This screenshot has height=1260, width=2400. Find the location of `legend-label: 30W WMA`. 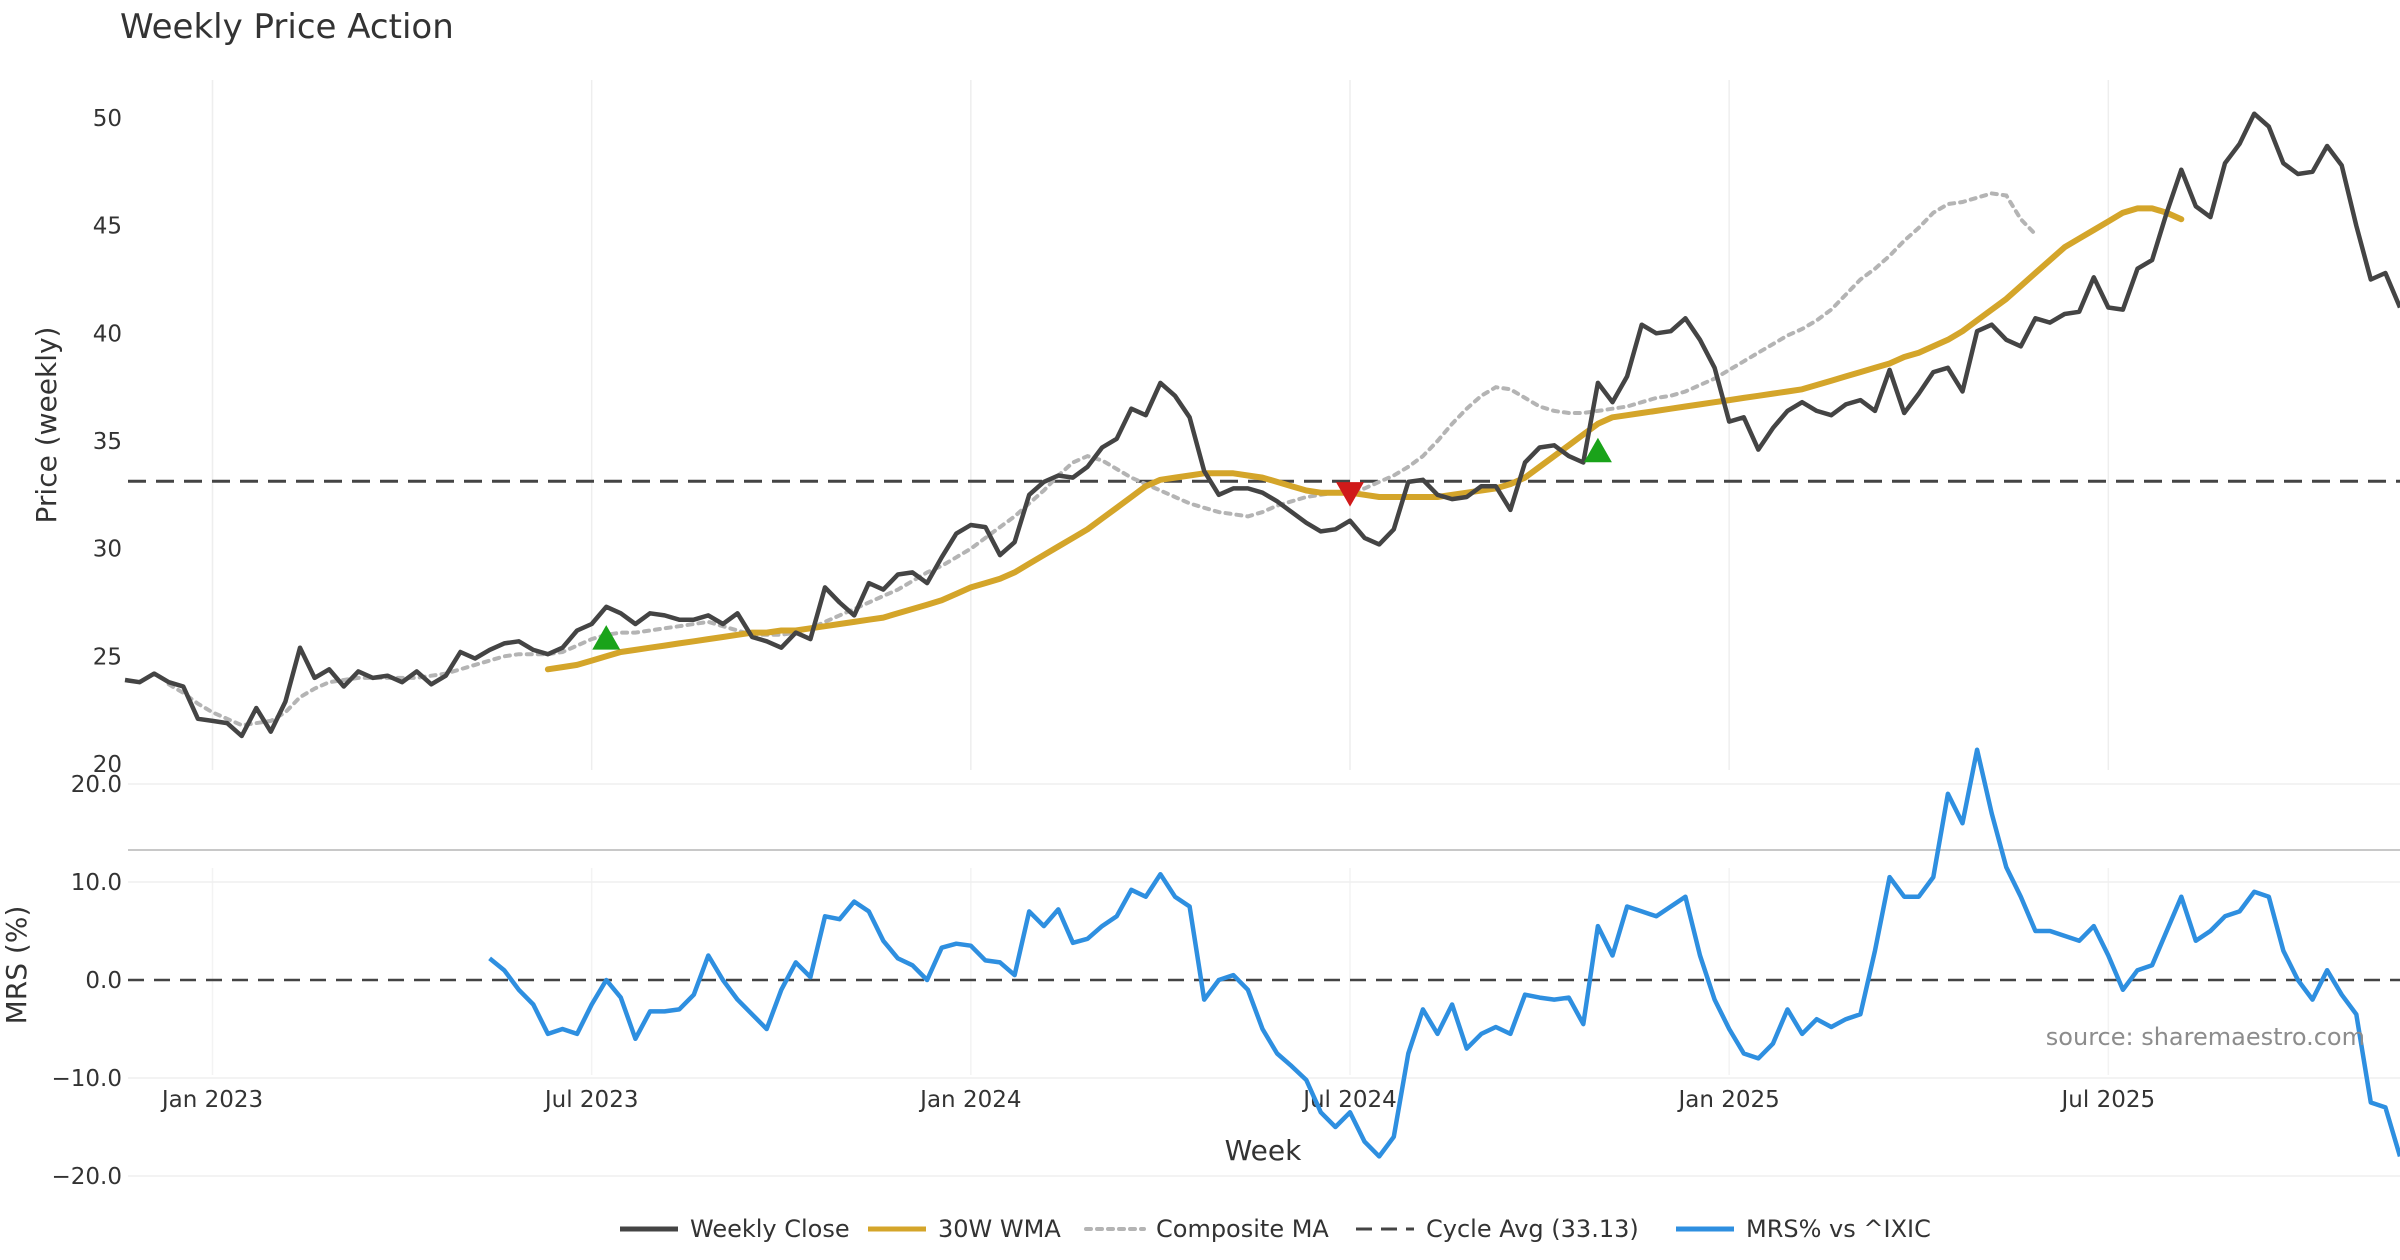

legend-label: 30W WMA is located at coordinates (999, 1229).